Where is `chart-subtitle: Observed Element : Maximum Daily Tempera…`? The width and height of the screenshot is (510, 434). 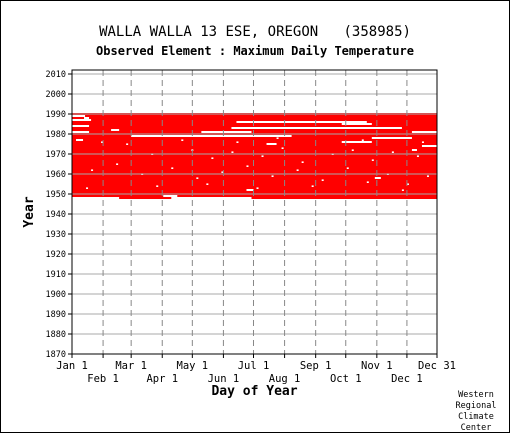 chart-subtitle: Observed Element : Maximum Daily Tempera… is located at coordinates (255, 51).